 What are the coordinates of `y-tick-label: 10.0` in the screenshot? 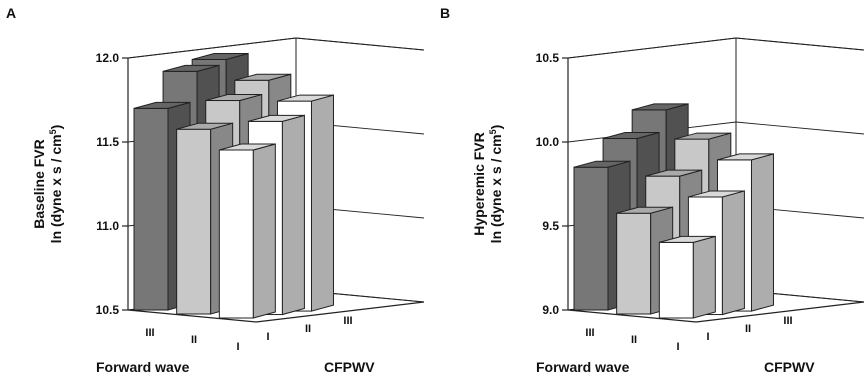 It's located at (548, 142).